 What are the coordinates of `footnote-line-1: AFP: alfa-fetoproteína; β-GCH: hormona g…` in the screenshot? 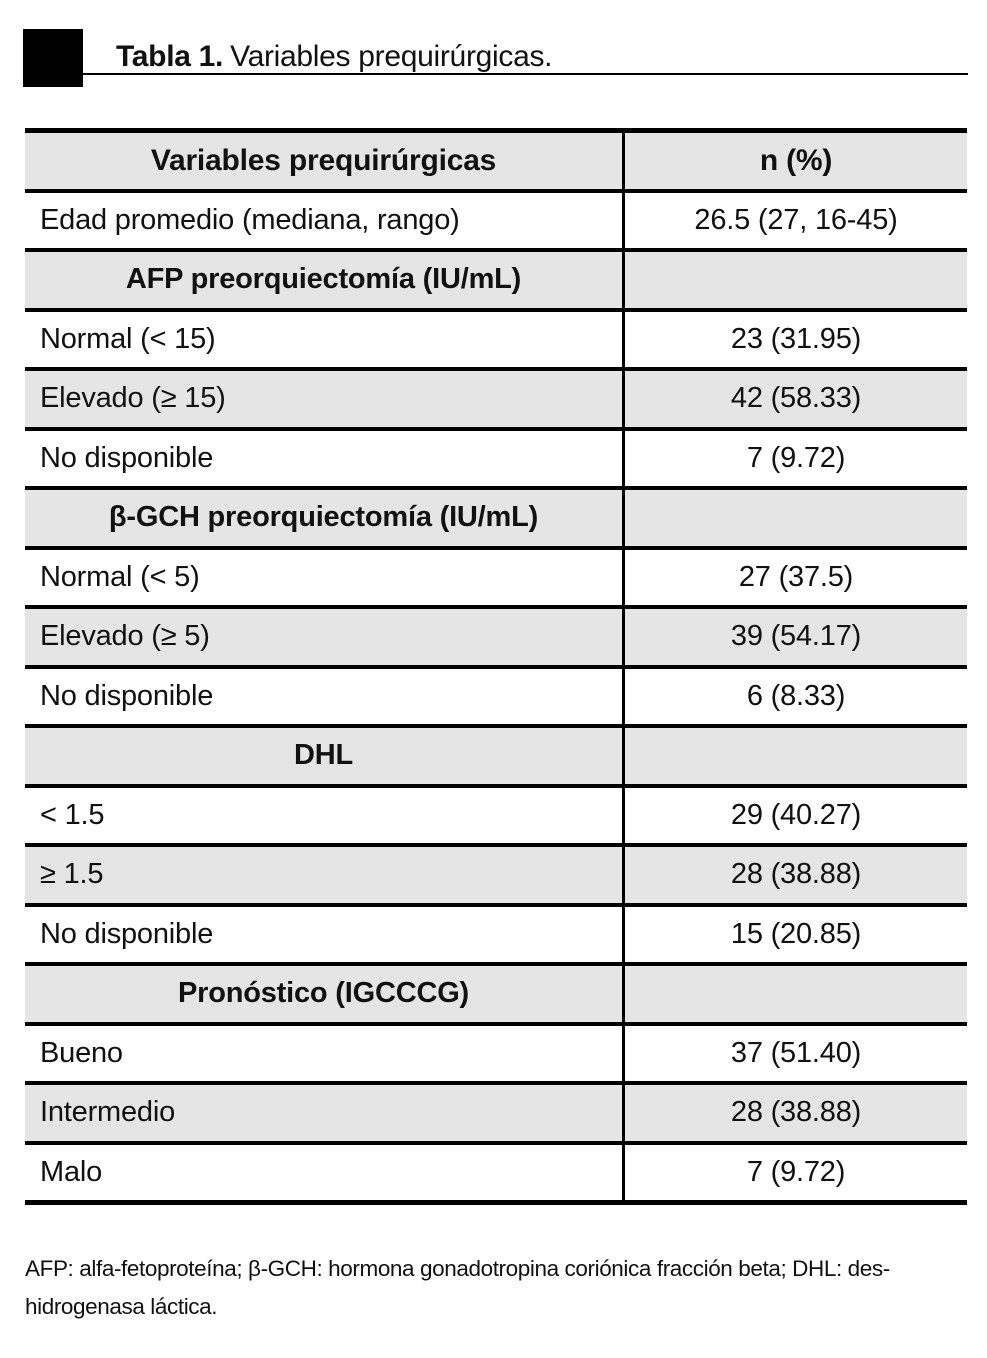 It's located at (457, 1268).